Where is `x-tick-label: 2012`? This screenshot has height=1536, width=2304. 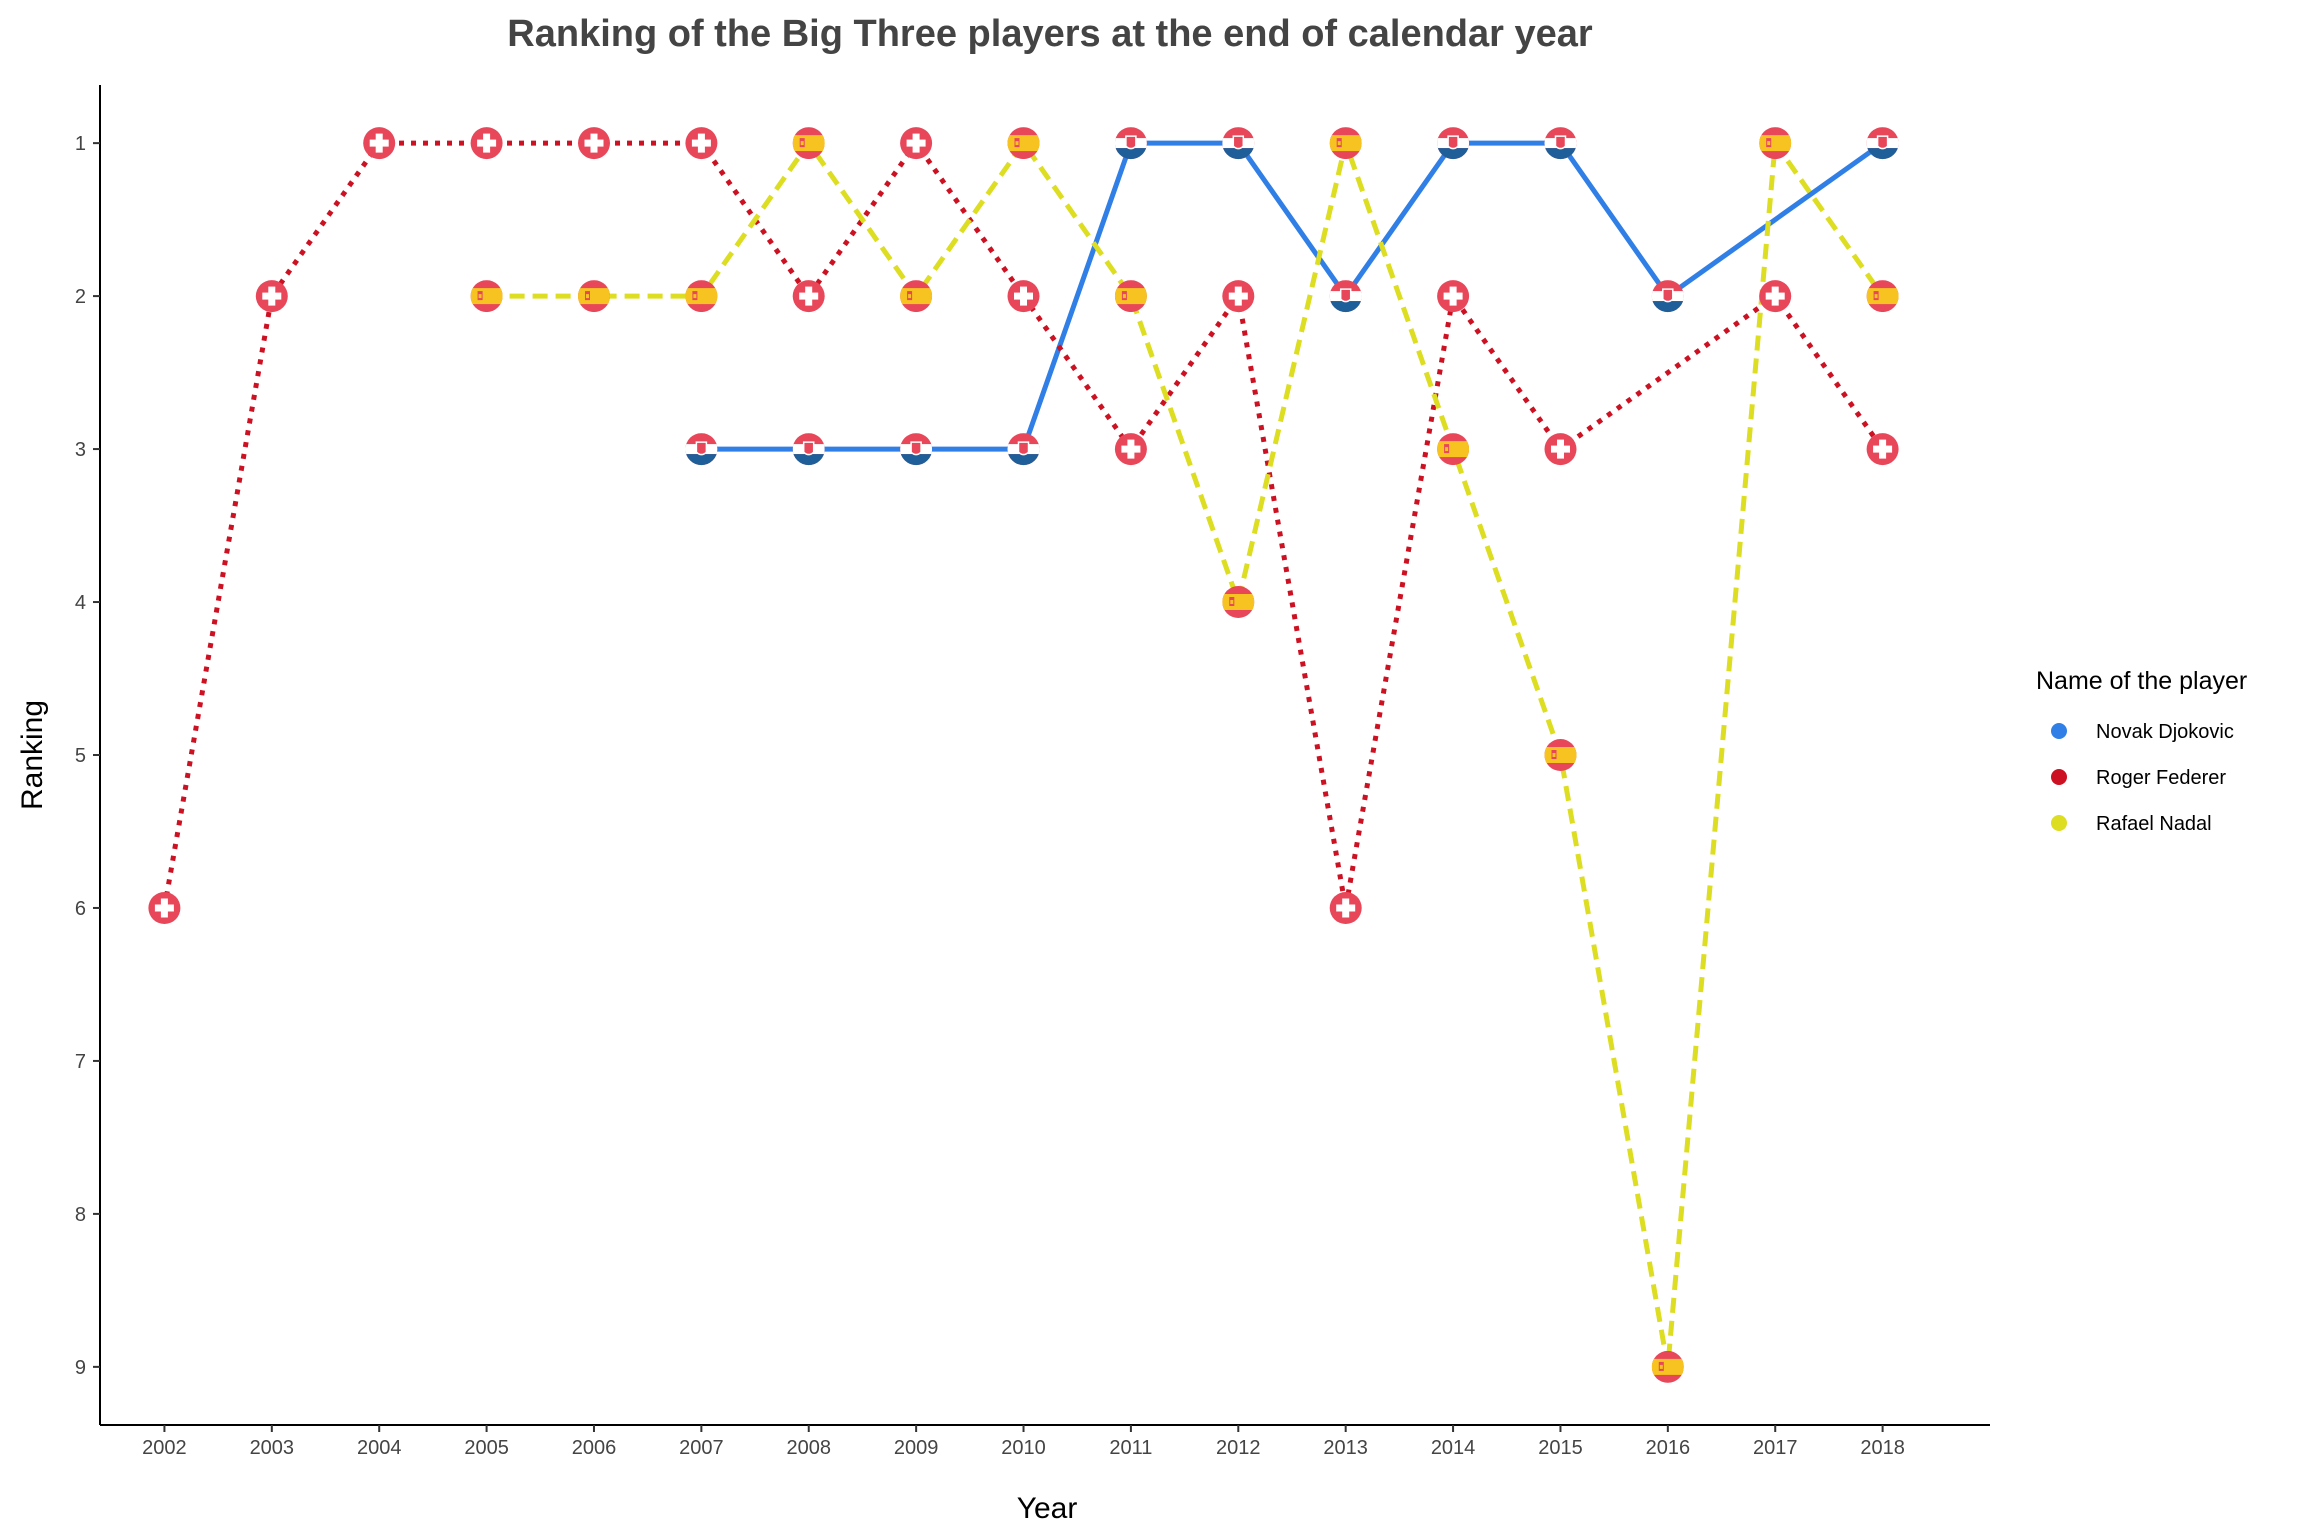
x-tick-label: 2012 is located at coordinates (1238, 1448).